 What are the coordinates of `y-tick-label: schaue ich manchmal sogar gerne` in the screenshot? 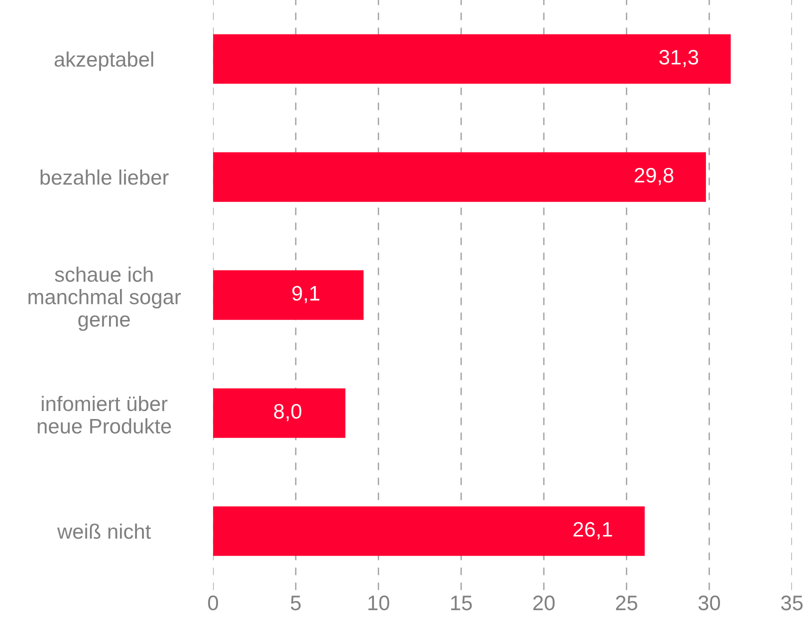 It's located at (104, 298).